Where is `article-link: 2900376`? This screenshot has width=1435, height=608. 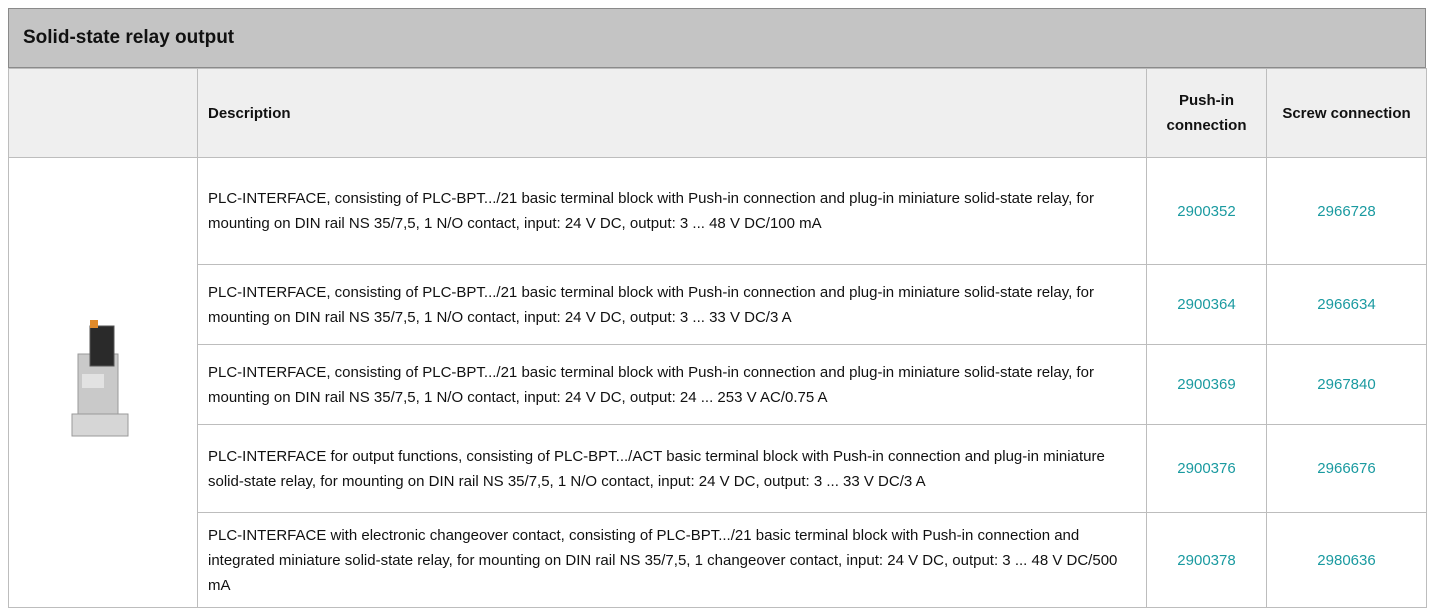
article-link: 2900376 is located at coordinates (1206, 468).